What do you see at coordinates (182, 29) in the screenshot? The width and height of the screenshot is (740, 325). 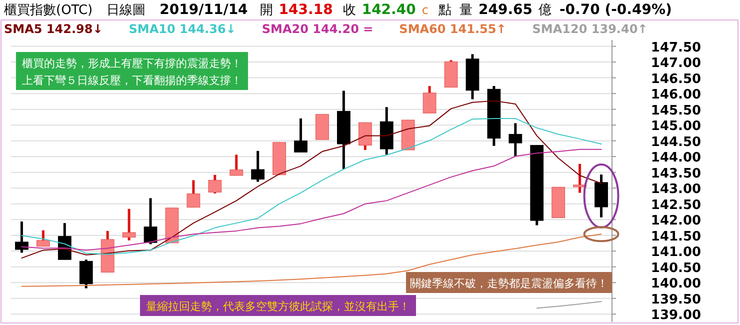 I see `text: SMA10 144.36↓` at bounding box center [182, 29].